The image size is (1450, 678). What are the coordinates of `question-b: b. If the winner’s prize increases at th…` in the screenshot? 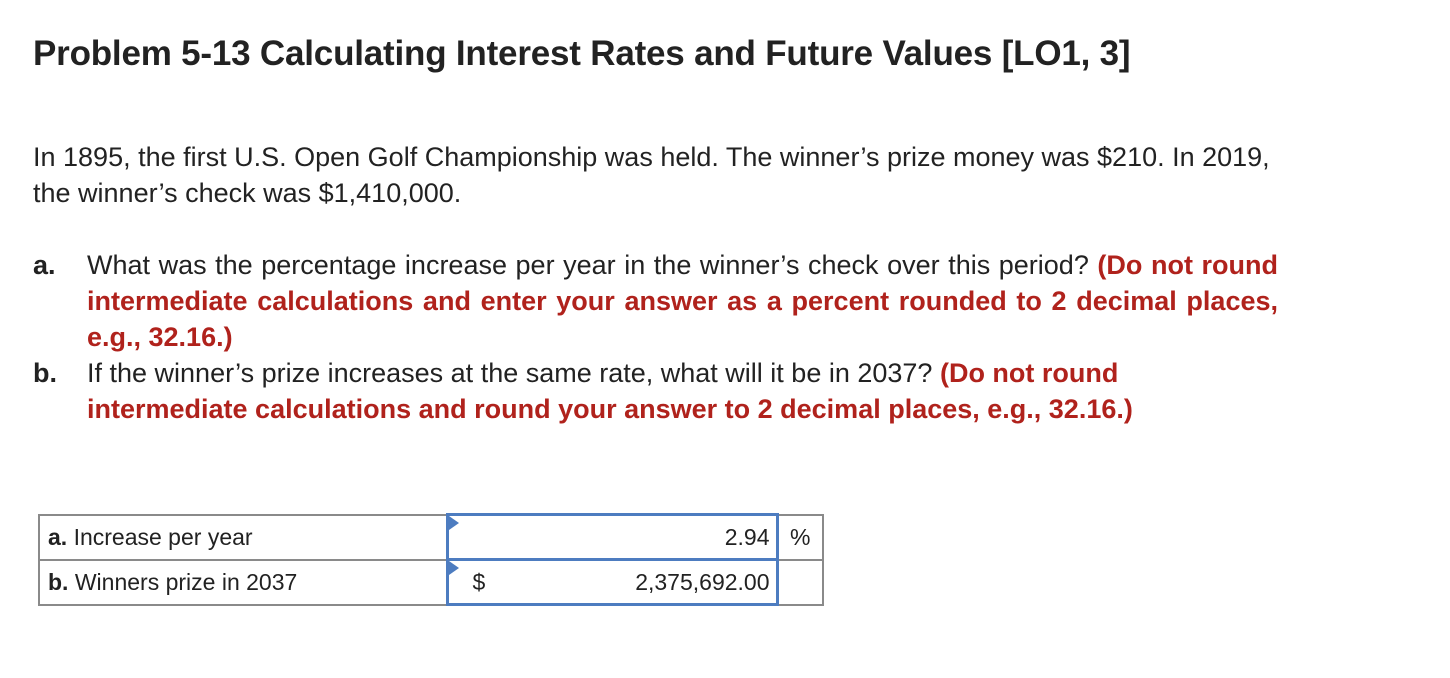 It's located at (655, 391).